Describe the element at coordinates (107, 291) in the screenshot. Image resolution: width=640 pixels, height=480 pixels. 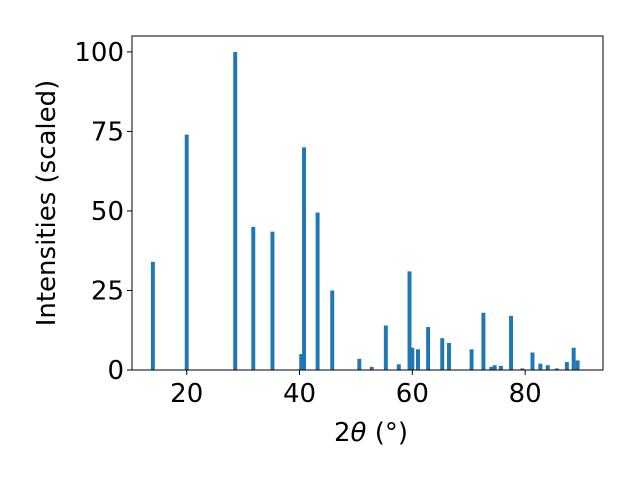
I see `y-tick-label: 25` at that location.